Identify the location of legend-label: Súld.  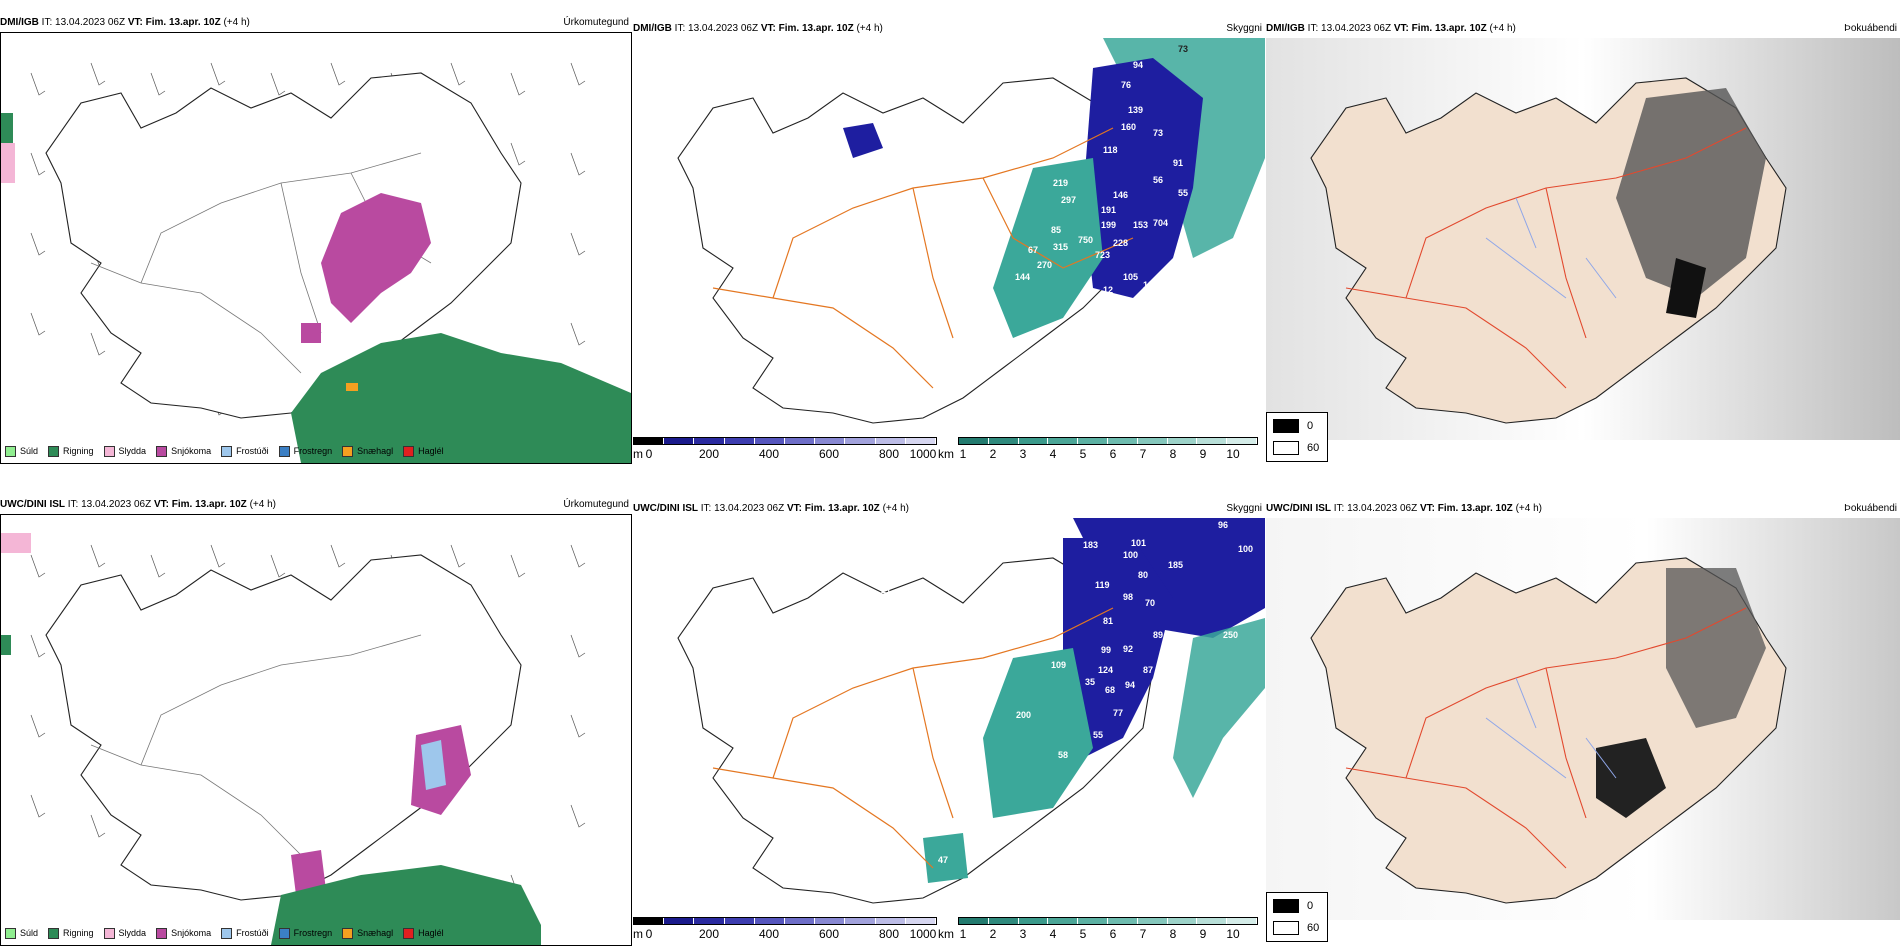
(29, 451).